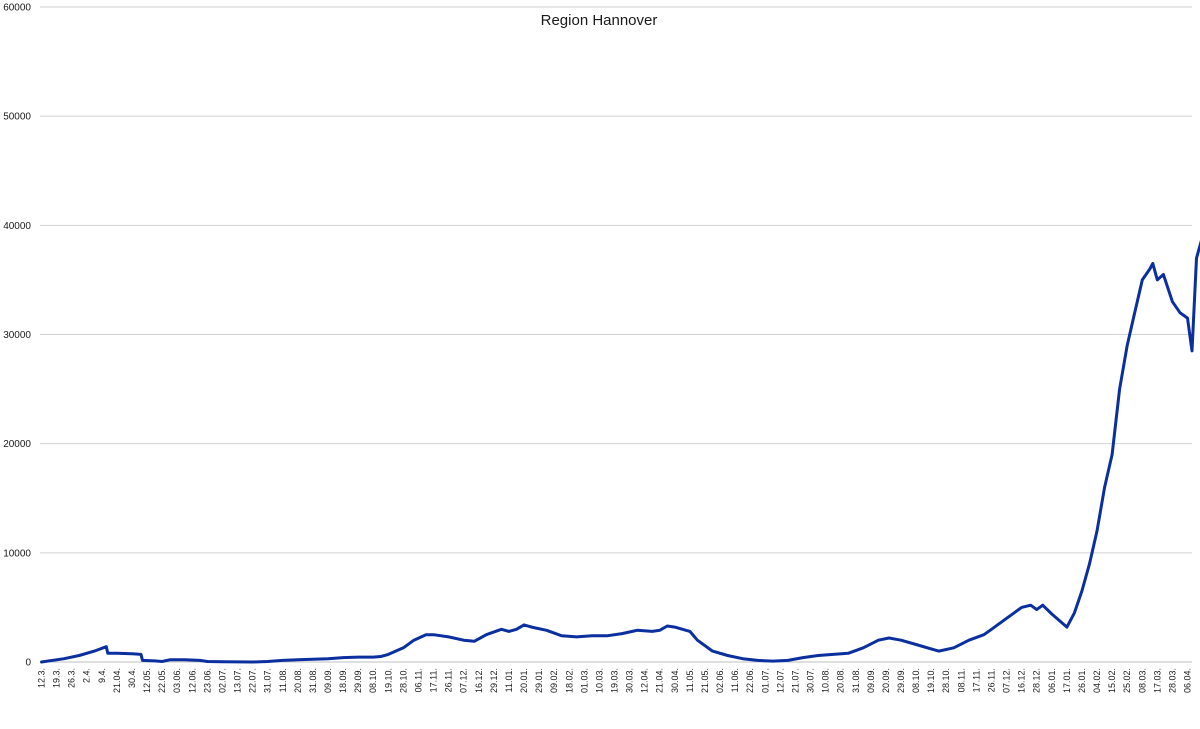 This screenshot has height=729, width=1200. What do you see at coordinates (162, 680) in the screenshot?
I see `x-tick-label: 22.05.` at bounding box center [162, 680].